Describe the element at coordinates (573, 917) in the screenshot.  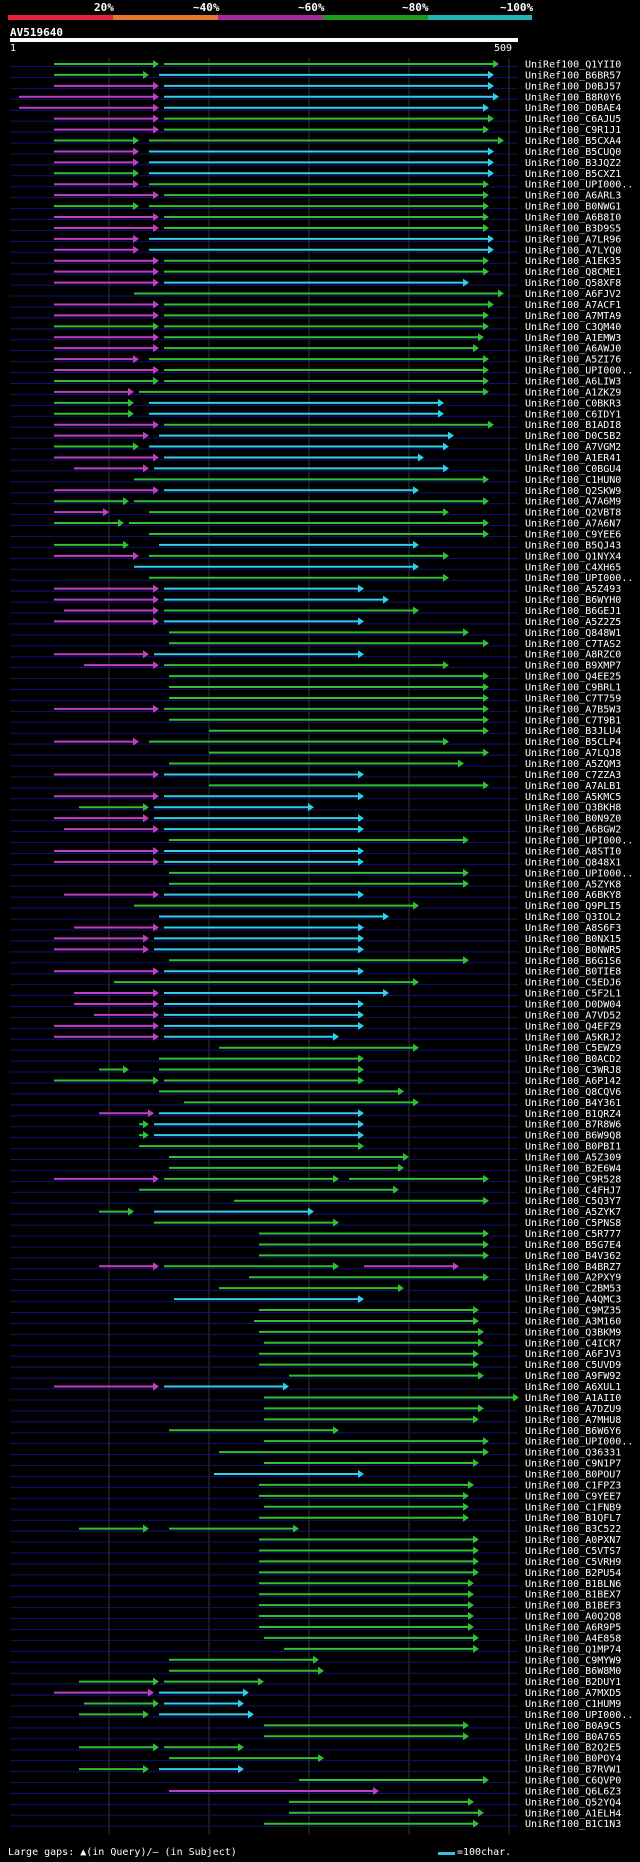
I see `hit-label: UniRef100_Q3IOL2` at that location.